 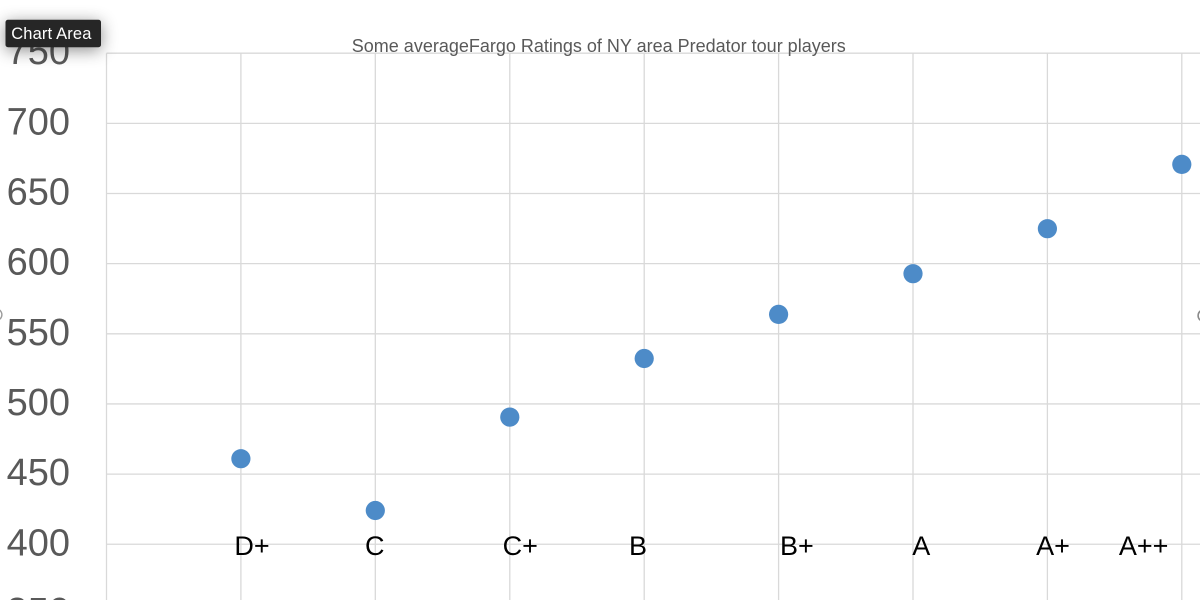 What do you see at coordinates (921, 546) in the screenshot?
I see `svg-text: A` at bounding box center [921, 546].